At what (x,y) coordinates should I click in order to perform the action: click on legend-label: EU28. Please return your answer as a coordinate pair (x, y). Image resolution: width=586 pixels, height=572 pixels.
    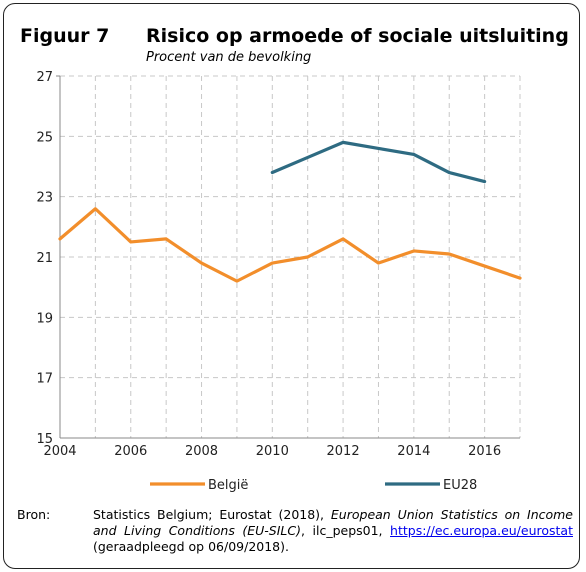
    Looking at the image, I should click on (460, 485).